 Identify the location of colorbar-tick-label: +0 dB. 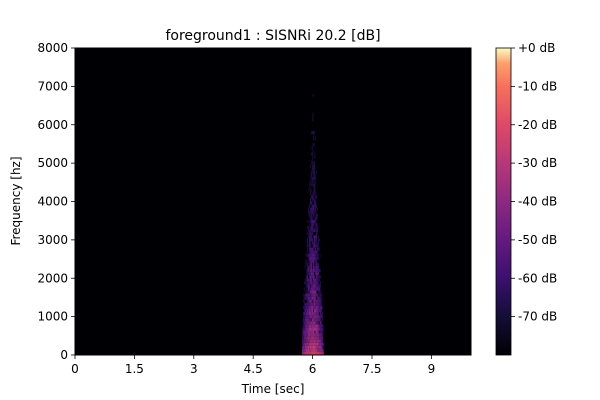
(536, 48).